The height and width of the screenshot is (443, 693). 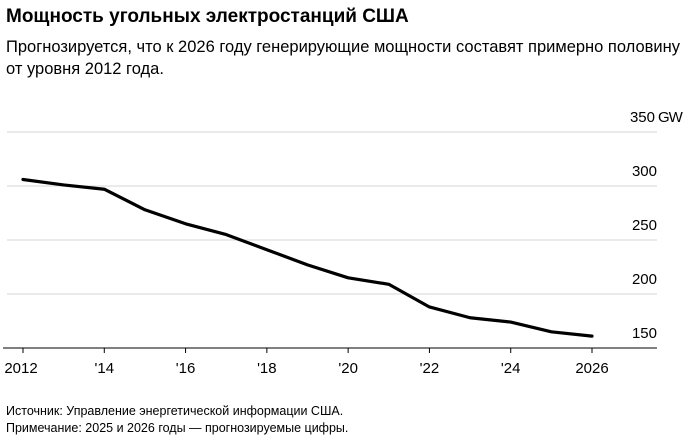 I want to click on x-tick-label: 2012, so click(x=20, y=368).